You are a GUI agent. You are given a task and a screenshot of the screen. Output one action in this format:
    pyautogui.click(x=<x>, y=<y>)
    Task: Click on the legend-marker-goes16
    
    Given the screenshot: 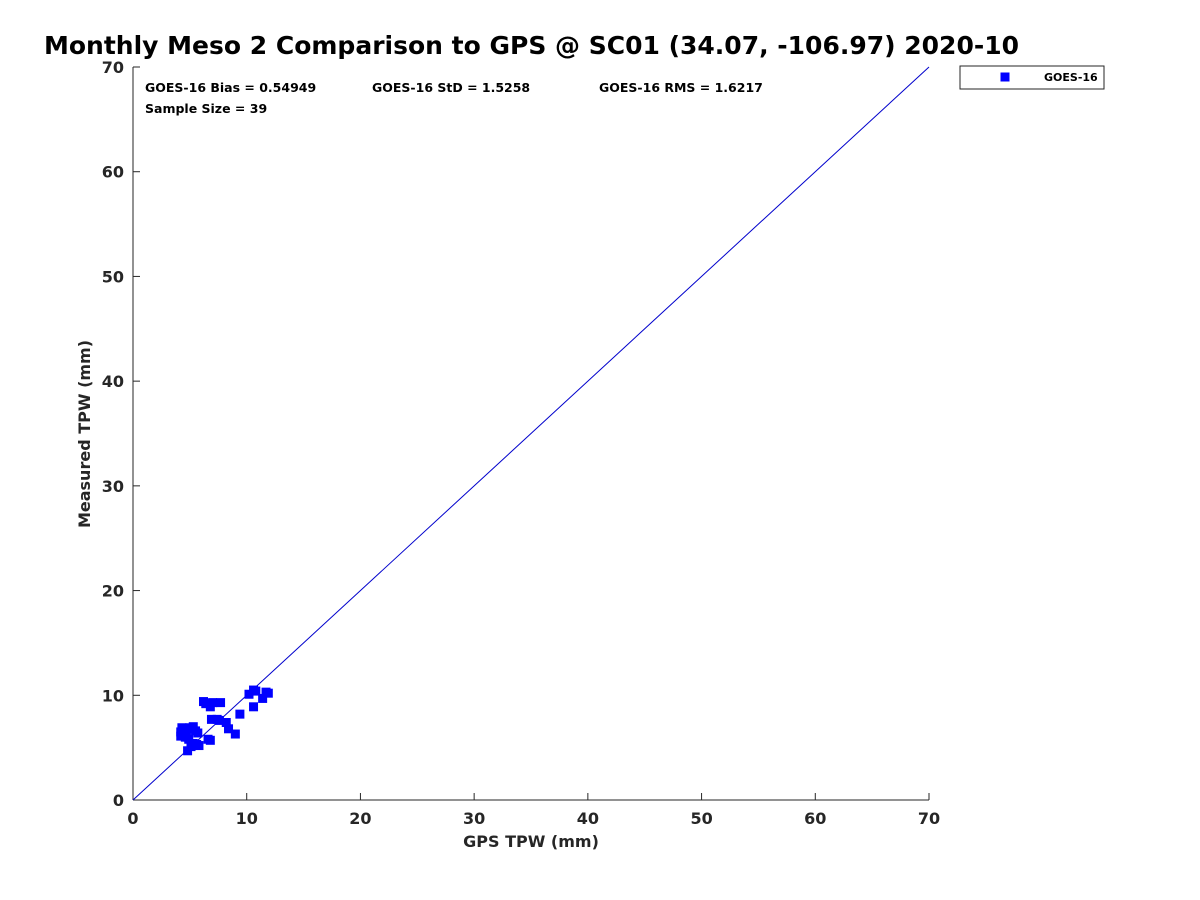 What is the action you would take?
    pyautogui.click(x=1005, y=77)
    